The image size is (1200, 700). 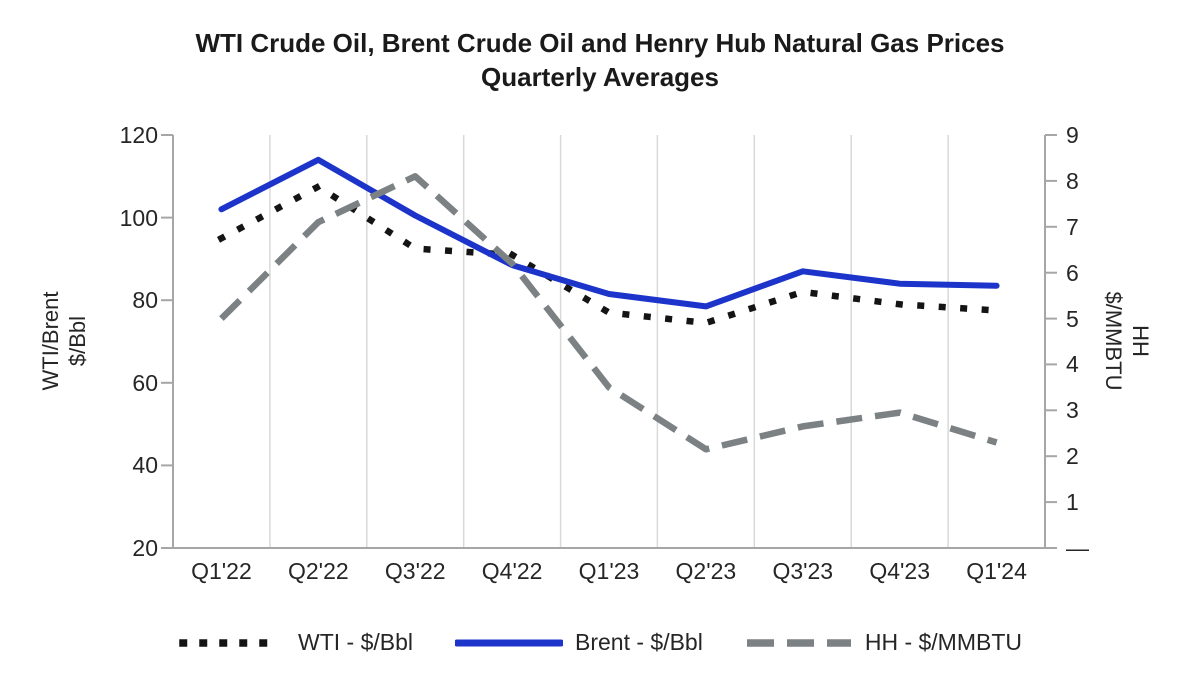 What do you see at coordinates (609, 255) in the screenshot?
I see `series-line-wti` at bounding box center [609, 255].